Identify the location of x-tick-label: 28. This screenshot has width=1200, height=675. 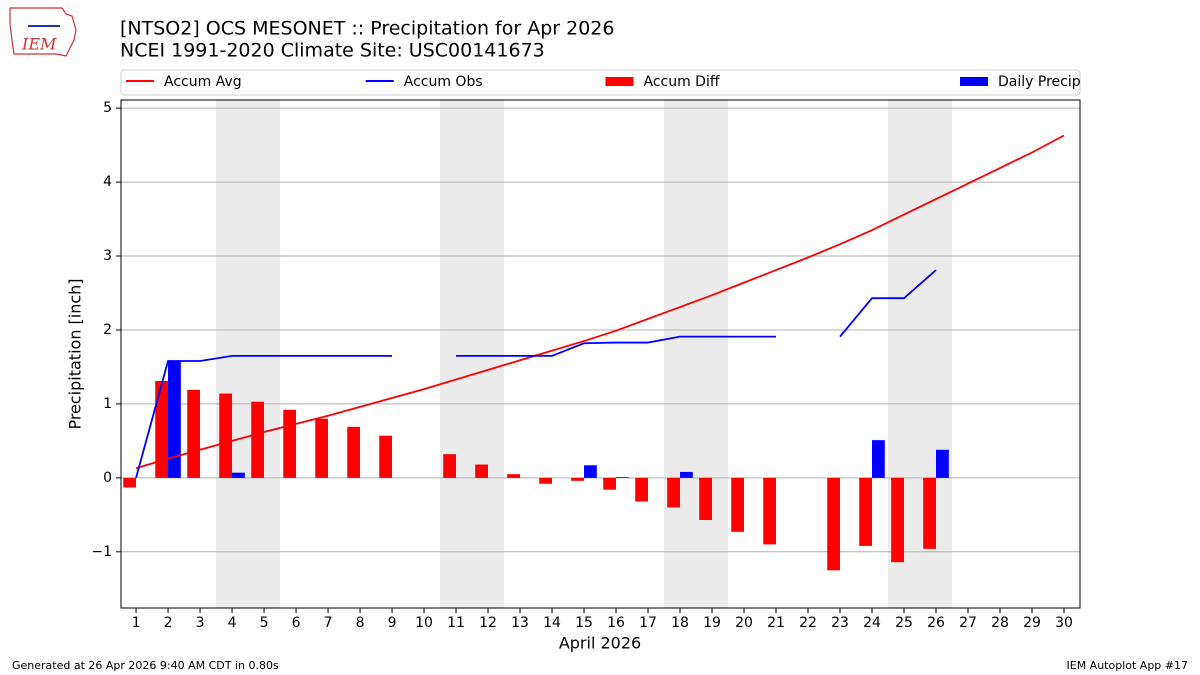
(1000, 623).